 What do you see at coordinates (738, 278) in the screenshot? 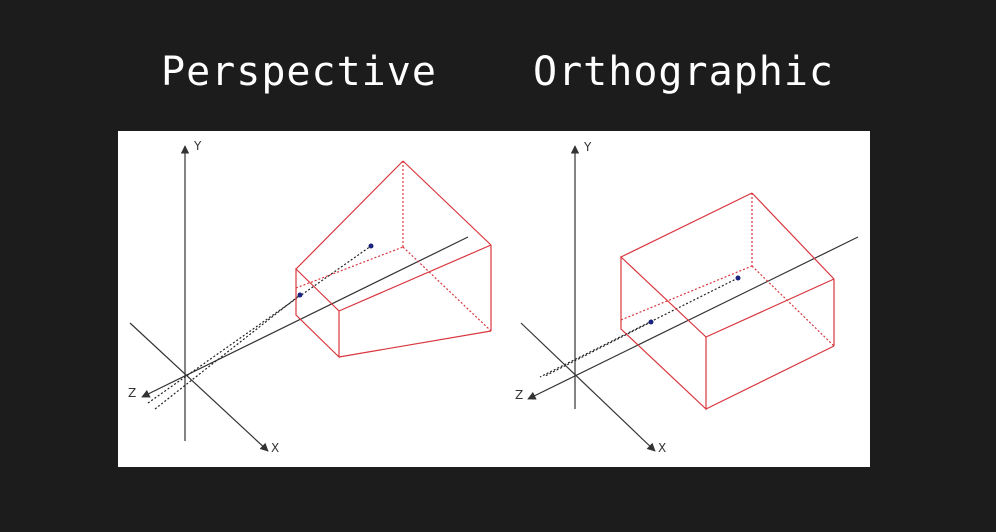
I see `orthographic-point-far` at bounding box center [738, 278].